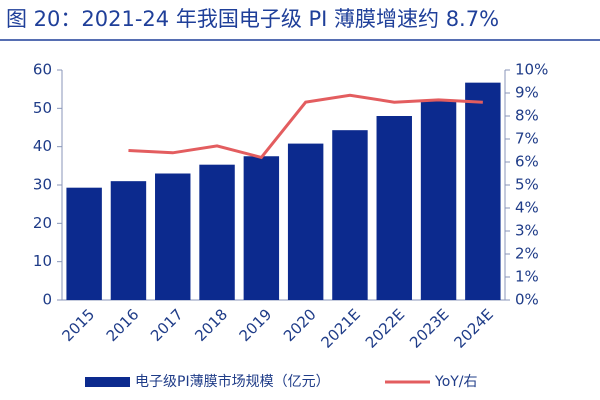 This screenshot has height=400, width=600. What do you see at coordinates (42, 70) in the screenshot?
I see `y-tick-label: 60` at bounding box center [42, 70].